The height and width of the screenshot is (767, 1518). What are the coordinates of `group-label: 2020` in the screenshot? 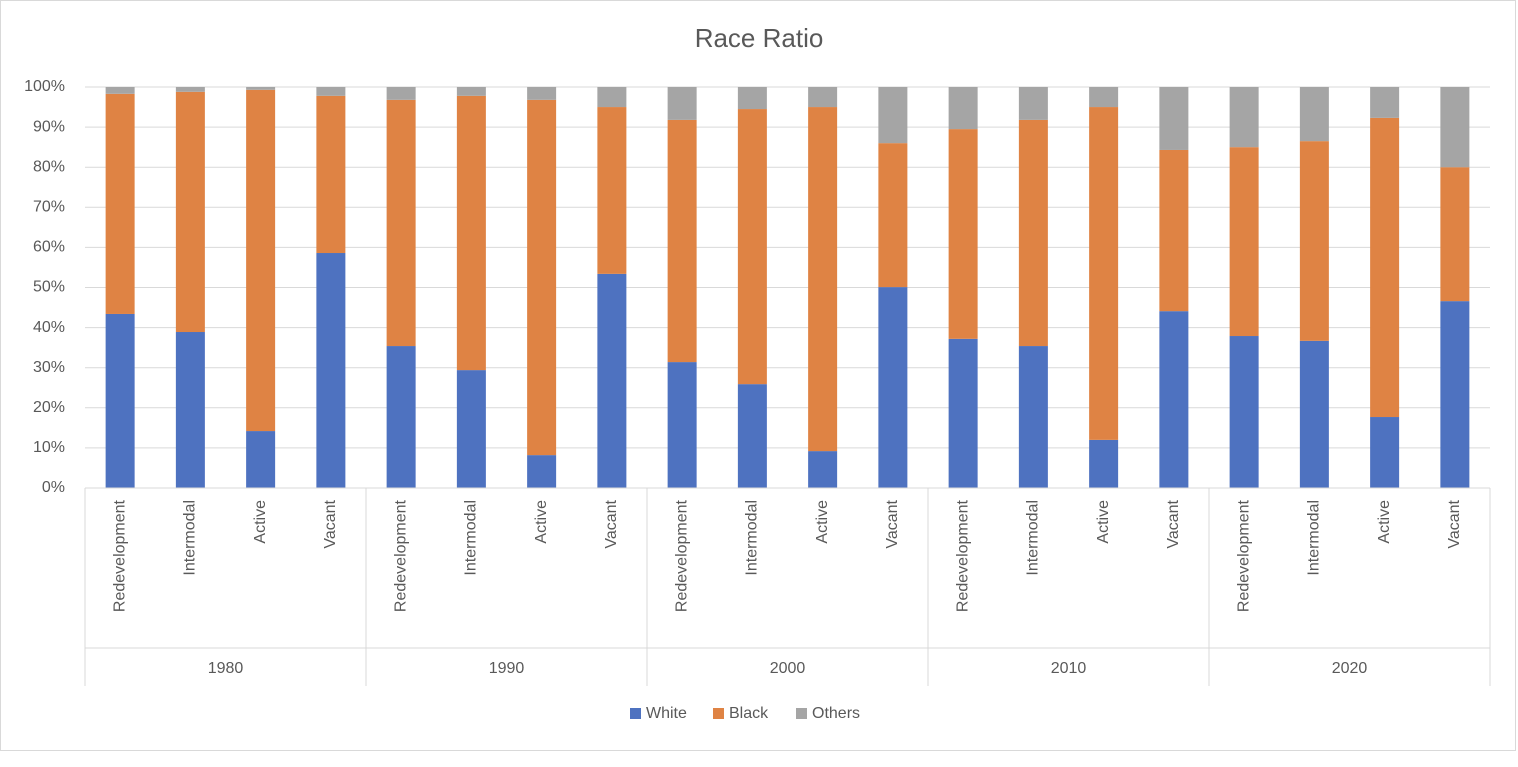 It's located at (1350, 668).